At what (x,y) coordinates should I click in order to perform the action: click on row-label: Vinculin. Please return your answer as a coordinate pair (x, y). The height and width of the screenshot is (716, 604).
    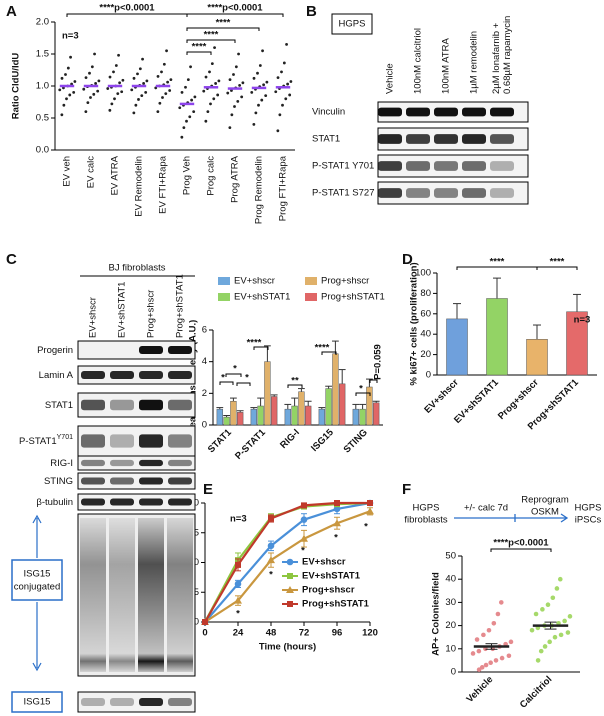
    Looking at the image, I should click on (328, 112).